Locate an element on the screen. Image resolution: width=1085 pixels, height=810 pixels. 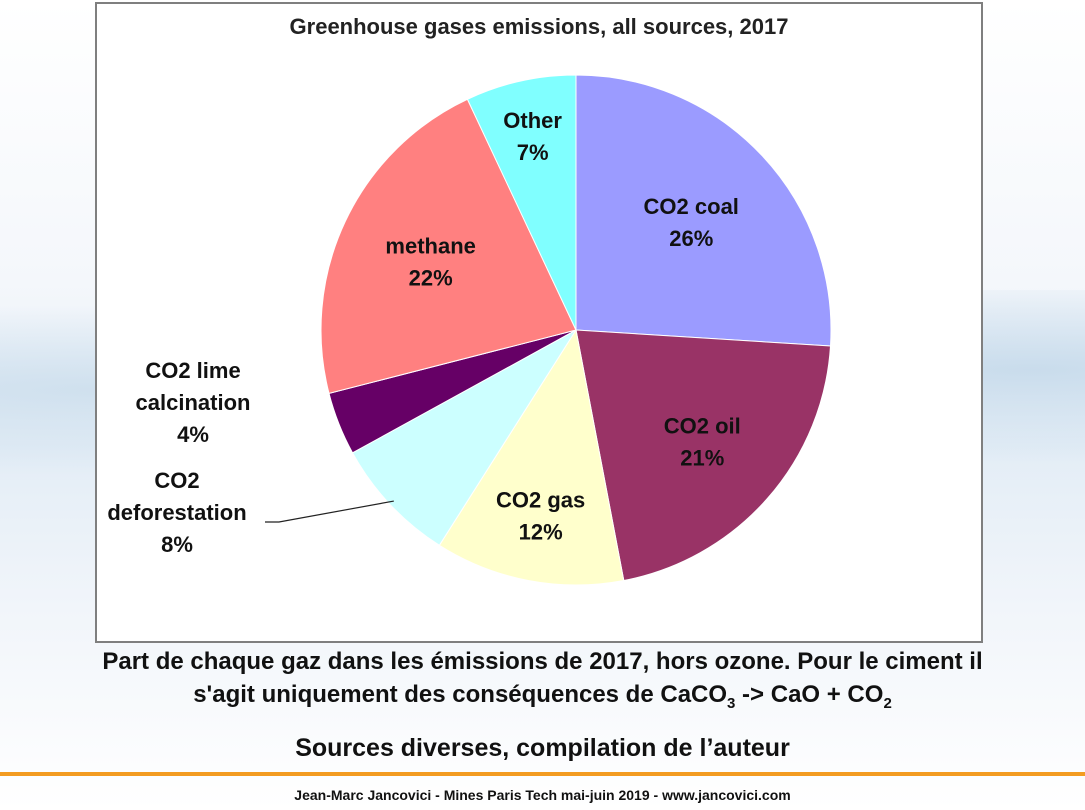
slice-value-label: 4% is located at coordinates (193, 434).